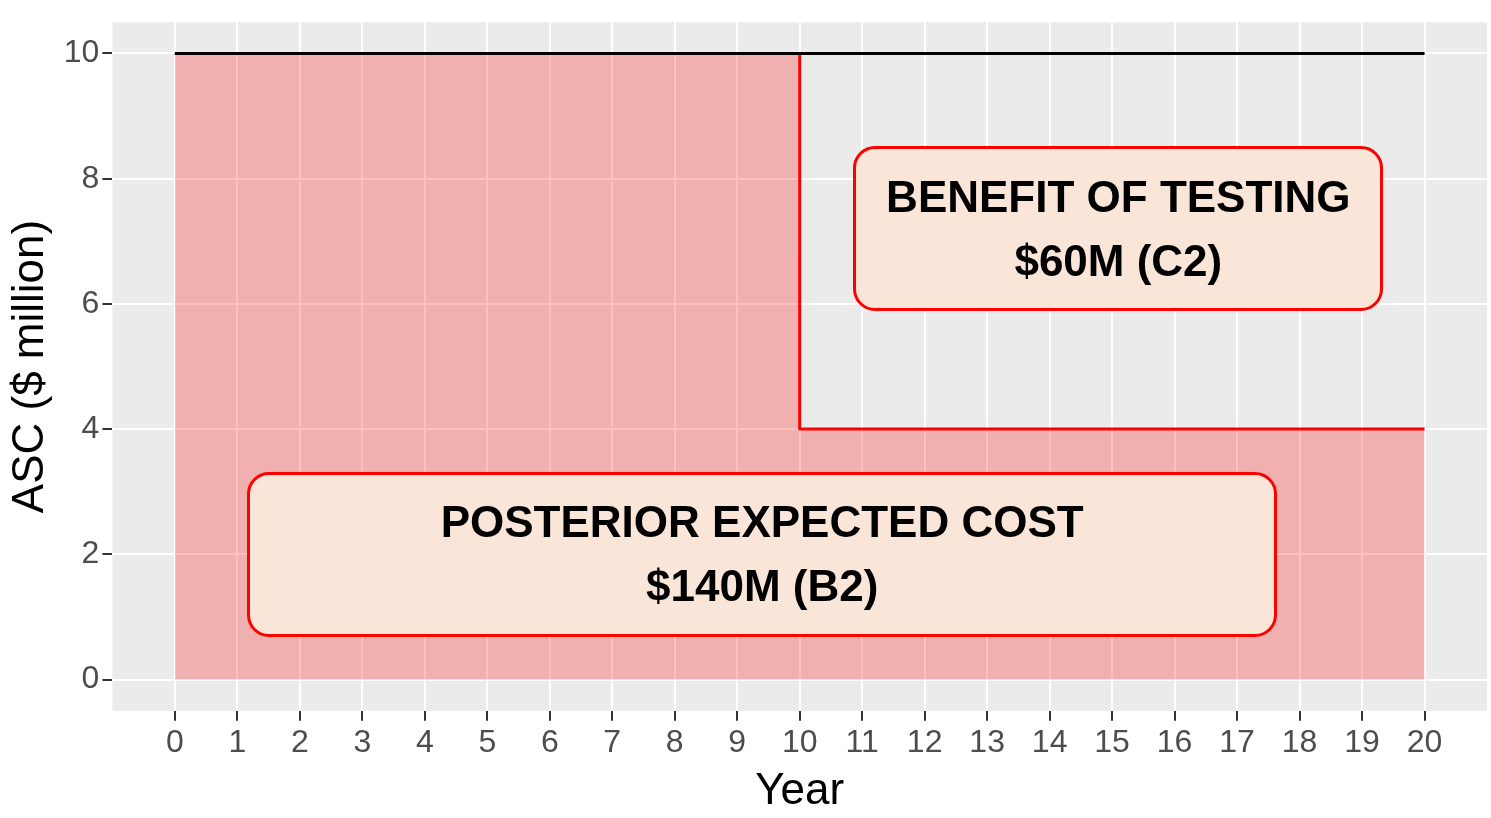 This screenshot has height=818, width=1491. I want to click on x-tick-label: 18, so click(1299, 740).